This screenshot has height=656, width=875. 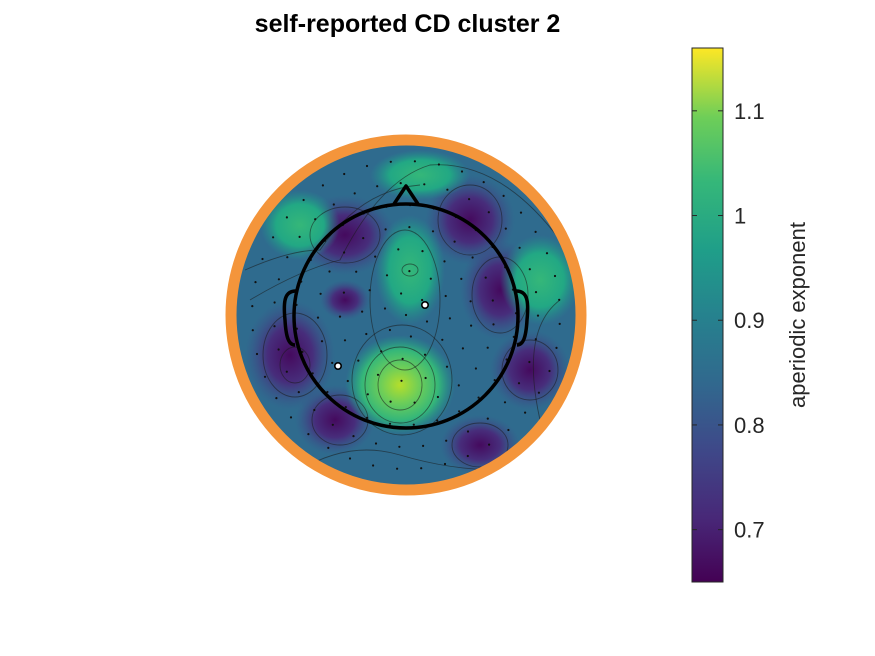 I want to click on colorbar, so click(x=707, y=315).